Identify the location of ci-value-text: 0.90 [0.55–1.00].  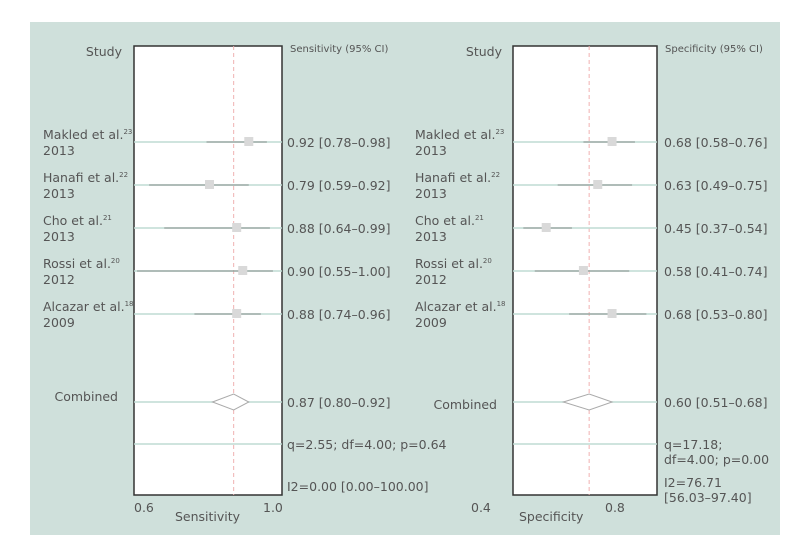
(339, 271).